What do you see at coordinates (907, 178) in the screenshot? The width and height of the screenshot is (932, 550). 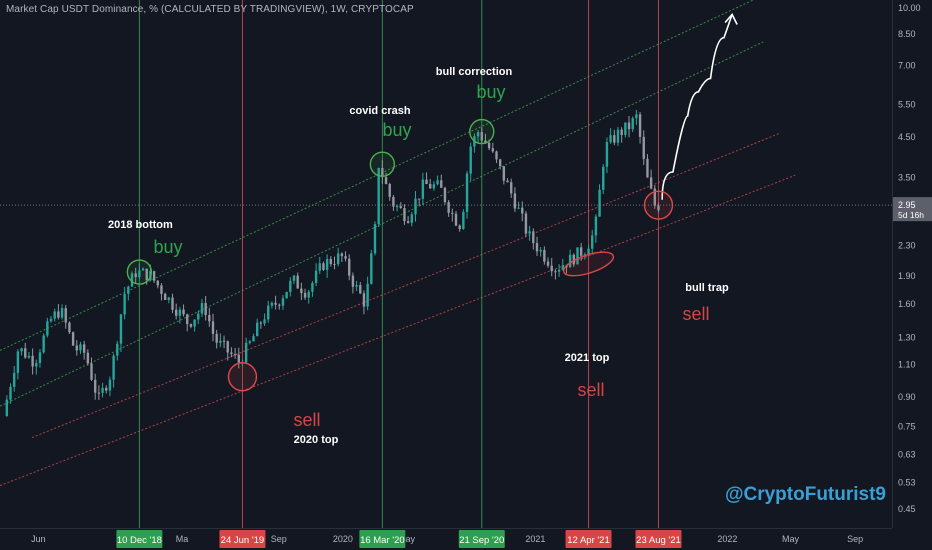 I see `y-tick-label: 3.50` at bounding box center [907, 178].